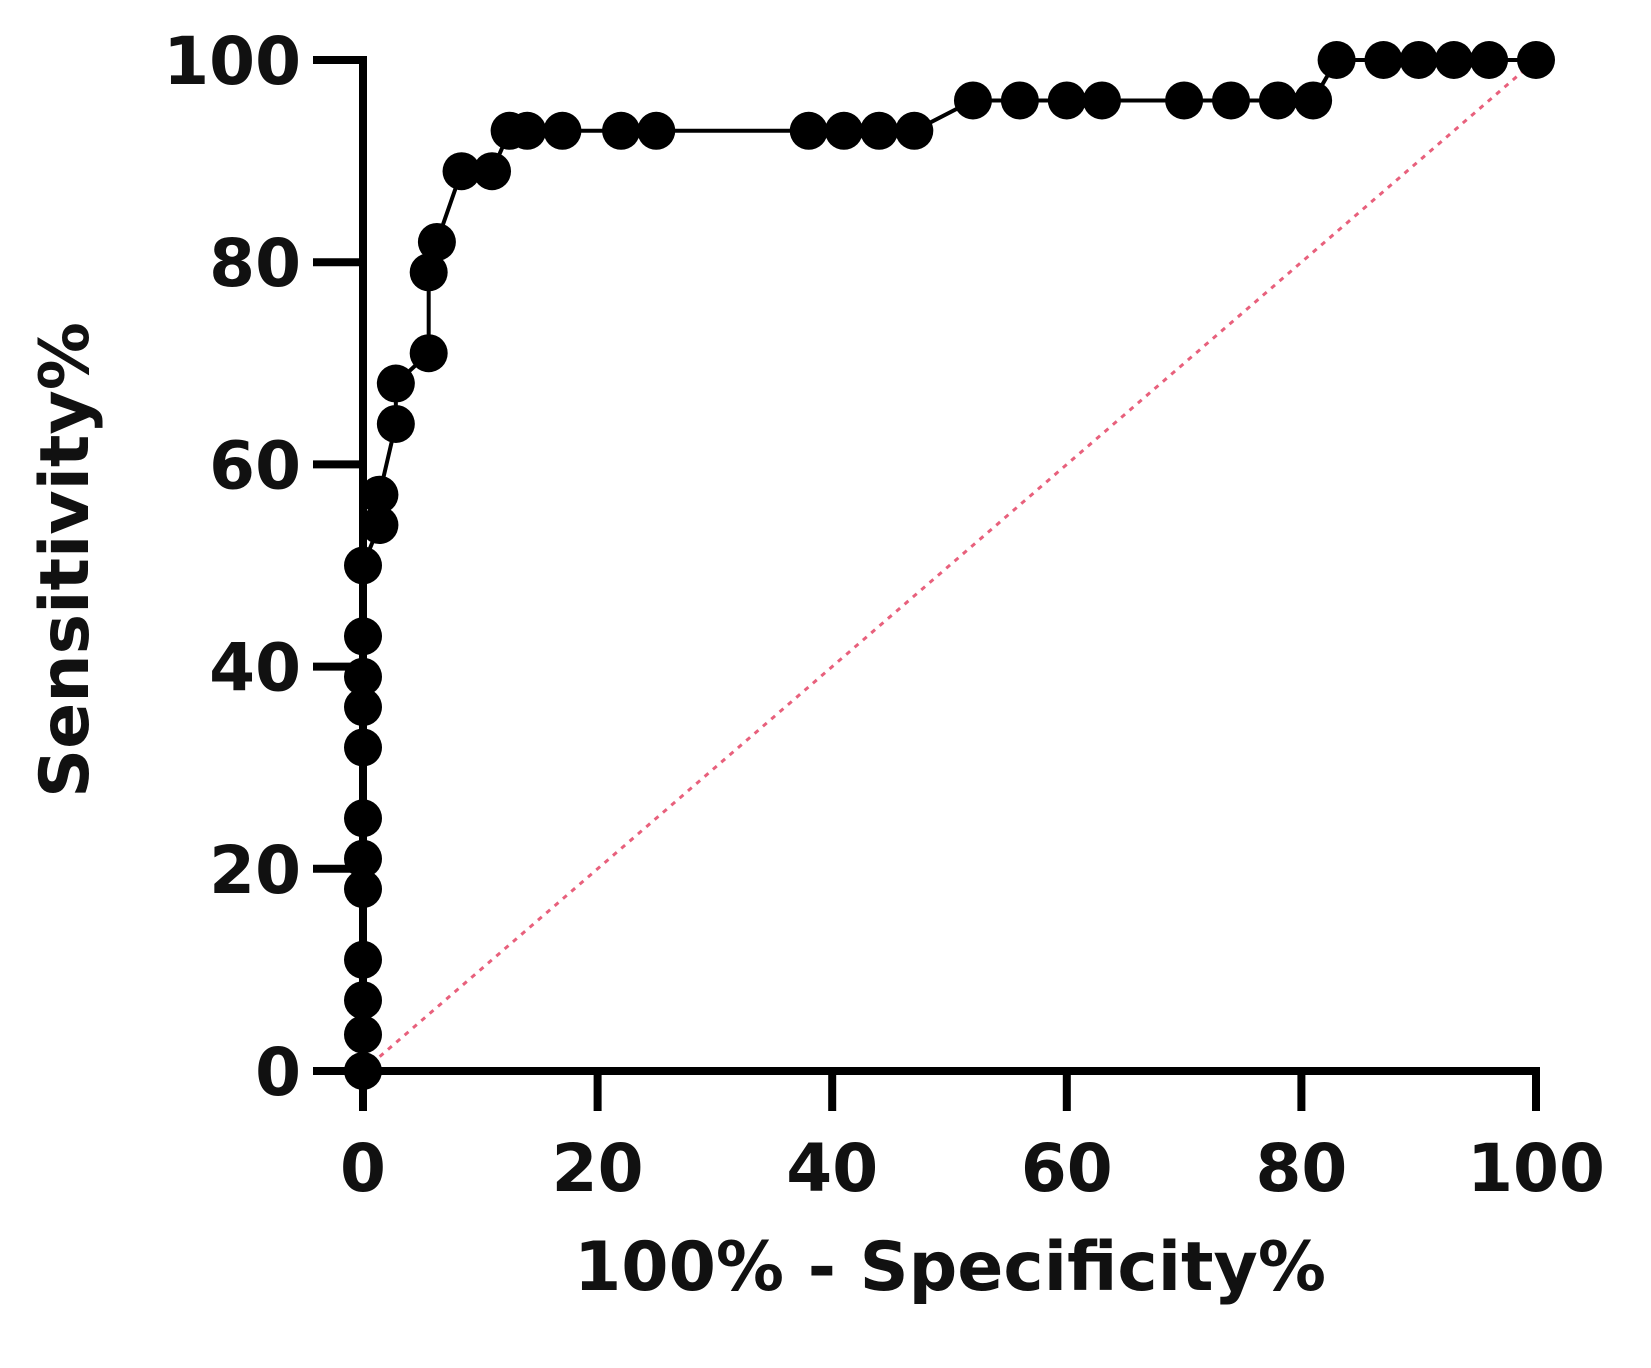 The width and height of the screenshot is (1651, 1368). Describe the element at coordinates (950, 1267) in the screenshot. I see `x-axis-label: 100% - Specificity%` at that location.